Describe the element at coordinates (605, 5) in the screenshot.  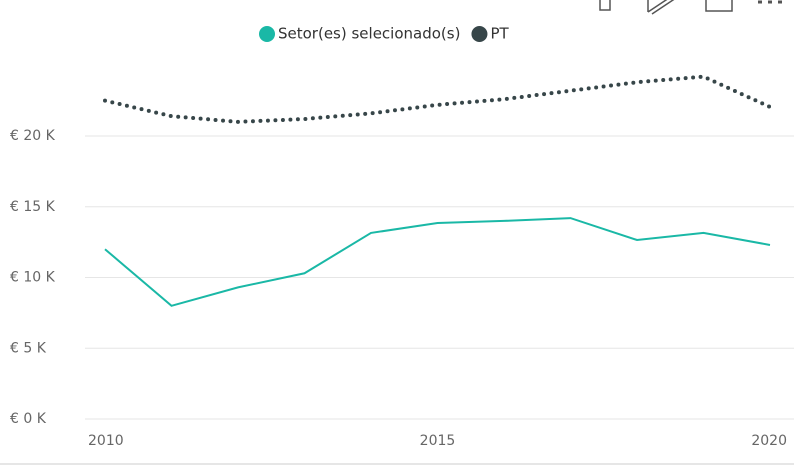
I see `pin-icon` at that location.